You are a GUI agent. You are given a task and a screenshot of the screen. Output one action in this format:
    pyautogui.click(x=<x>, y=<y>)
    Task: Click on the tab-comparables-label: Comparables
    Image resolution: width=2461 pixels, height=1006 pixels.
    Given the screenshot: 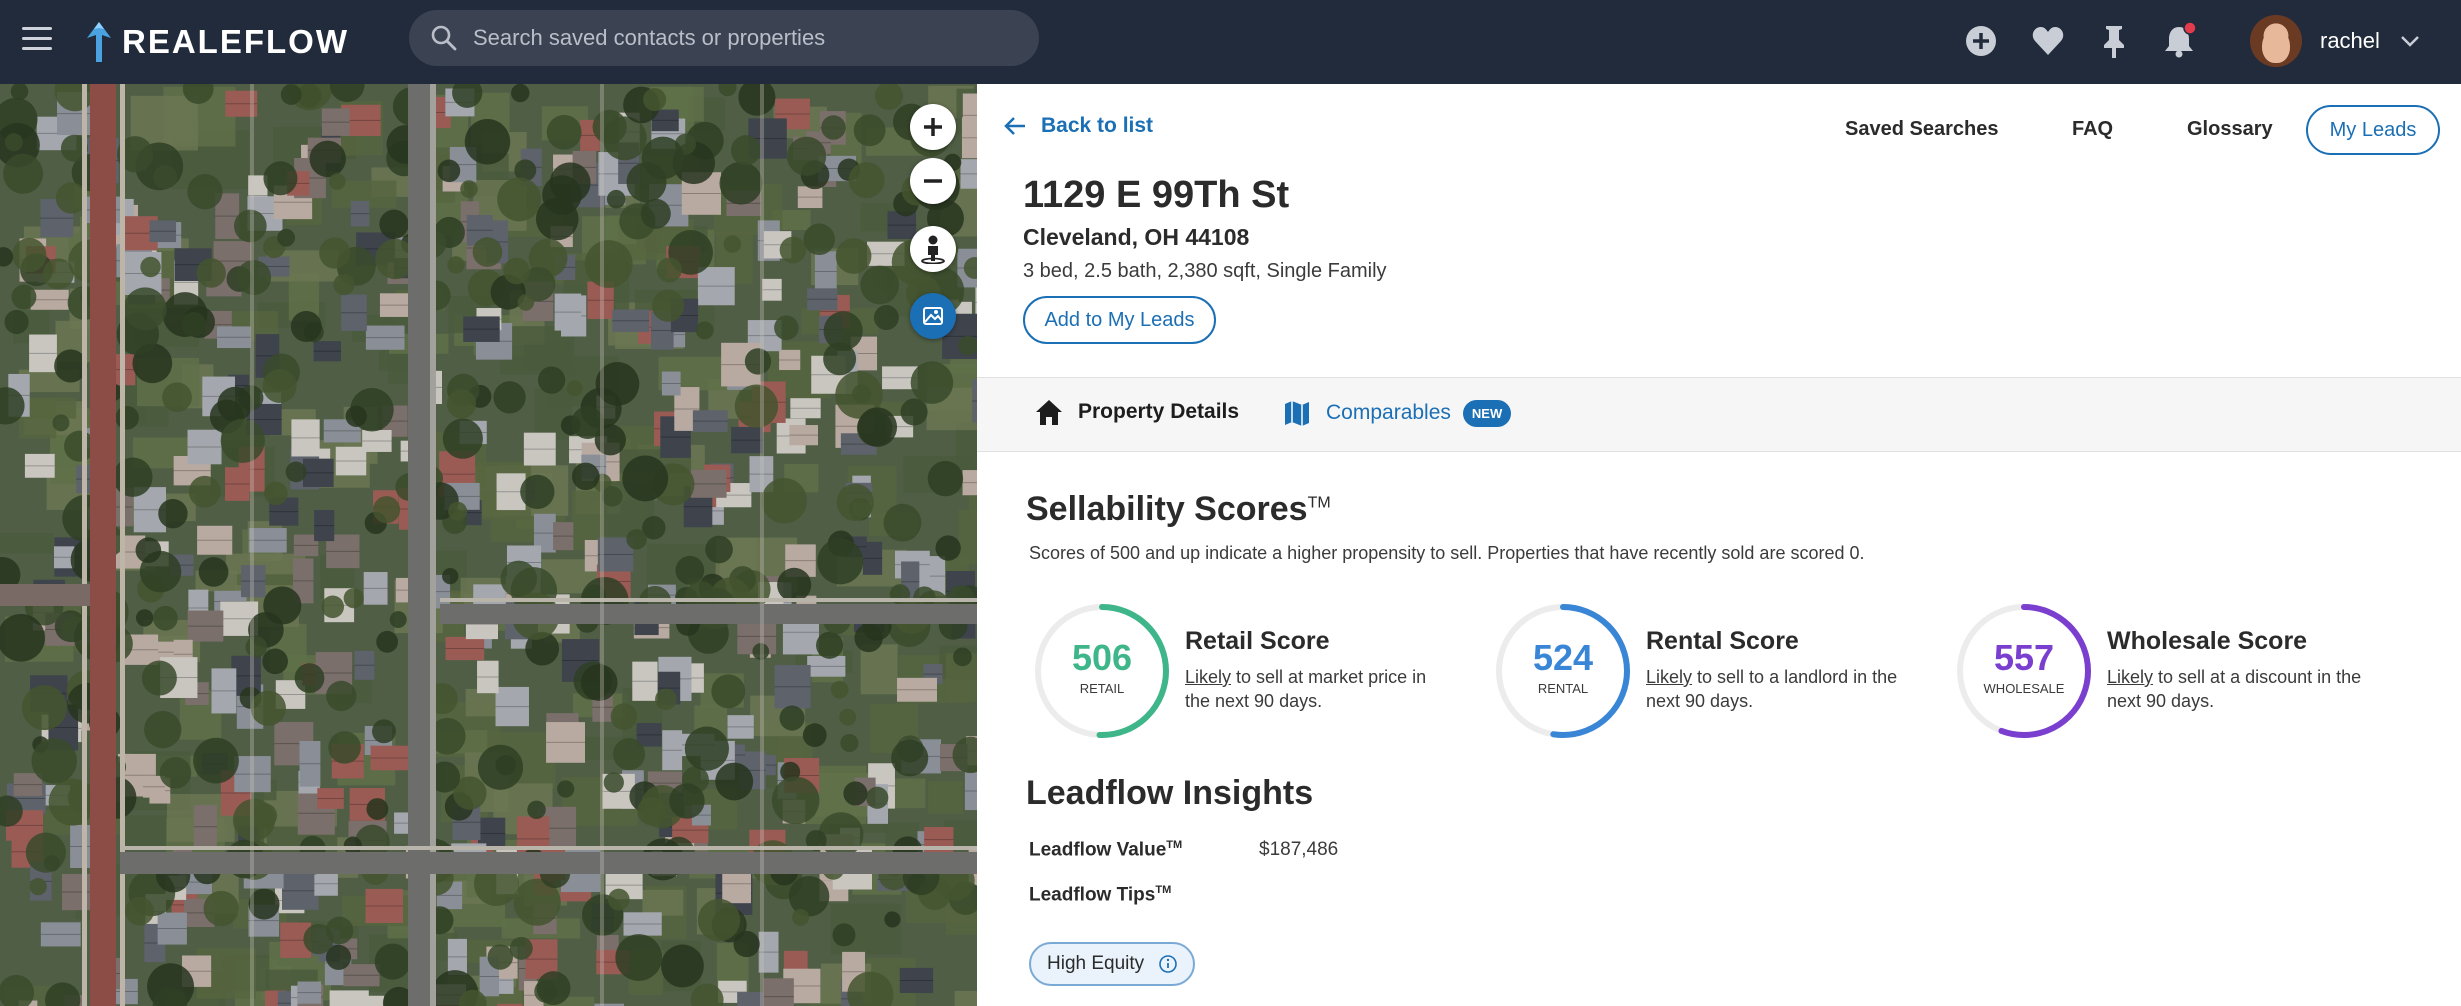 What is the action you would take?
    pyautogui.click(x=1388, y=412)
    